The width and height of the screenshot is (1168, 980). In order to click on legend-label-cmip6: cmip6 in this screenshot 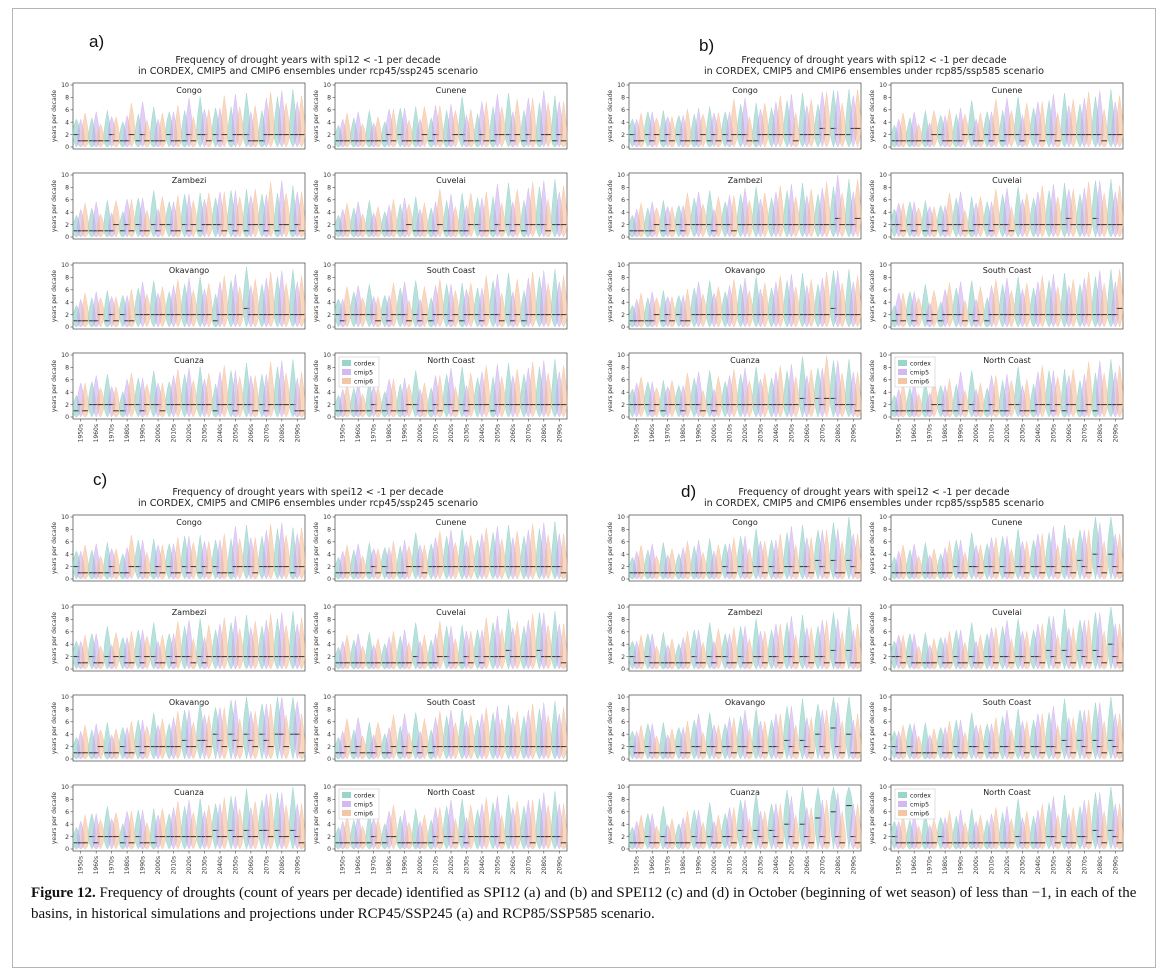, I will do `click(919, 382)`.